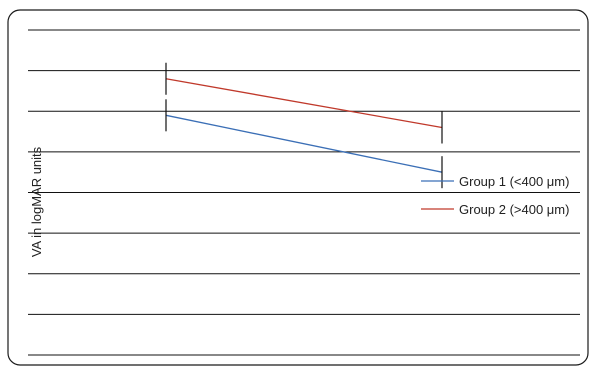 The height and width of the screenshot is (370, 594). Describe the element at coordinates (514, 209) in the screenshot. I see `legend-label-2: Group 2 (>400 μm)` at that location.